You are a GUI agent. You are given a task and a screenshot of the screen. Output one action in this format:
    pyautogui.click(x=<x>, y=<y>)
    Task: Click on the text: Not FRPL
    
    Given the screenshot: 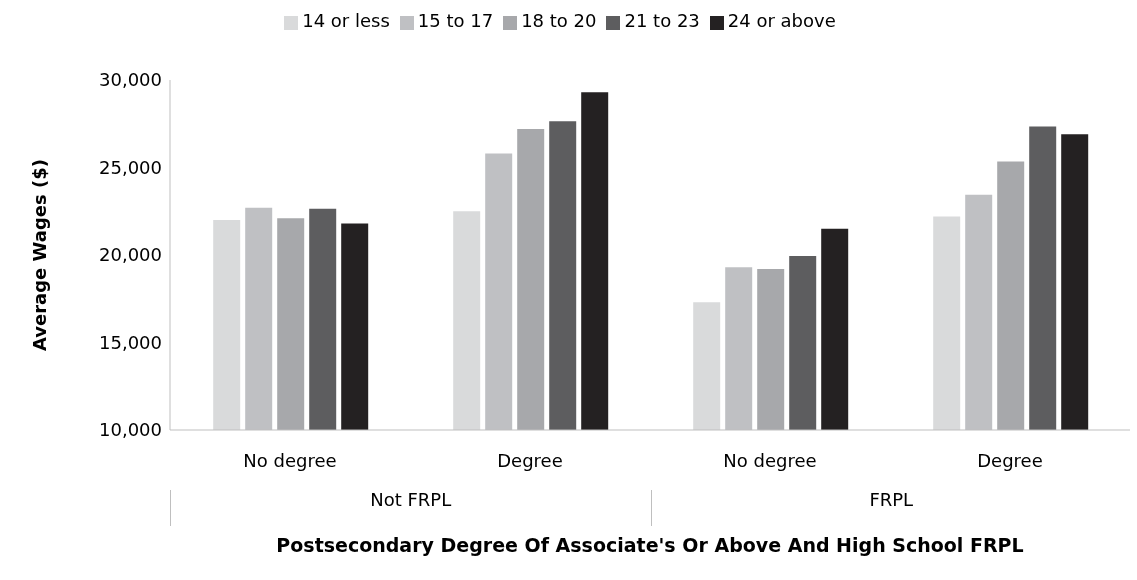 What is the action you would take?
    pyautogui.click(x=411, y=507)
    